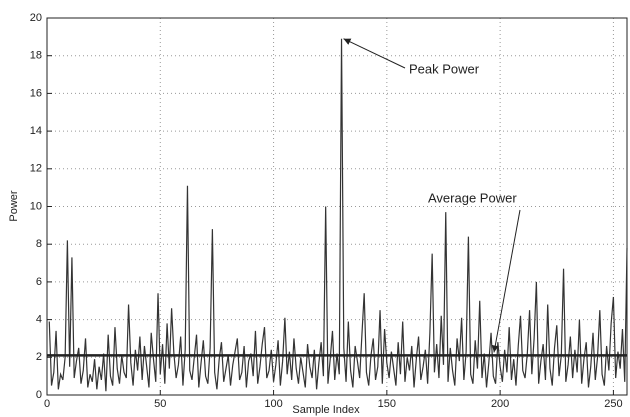 The width and height of the screenshot is (630, 417). I want to click on y-axis-label: Power, so click(14, 206).